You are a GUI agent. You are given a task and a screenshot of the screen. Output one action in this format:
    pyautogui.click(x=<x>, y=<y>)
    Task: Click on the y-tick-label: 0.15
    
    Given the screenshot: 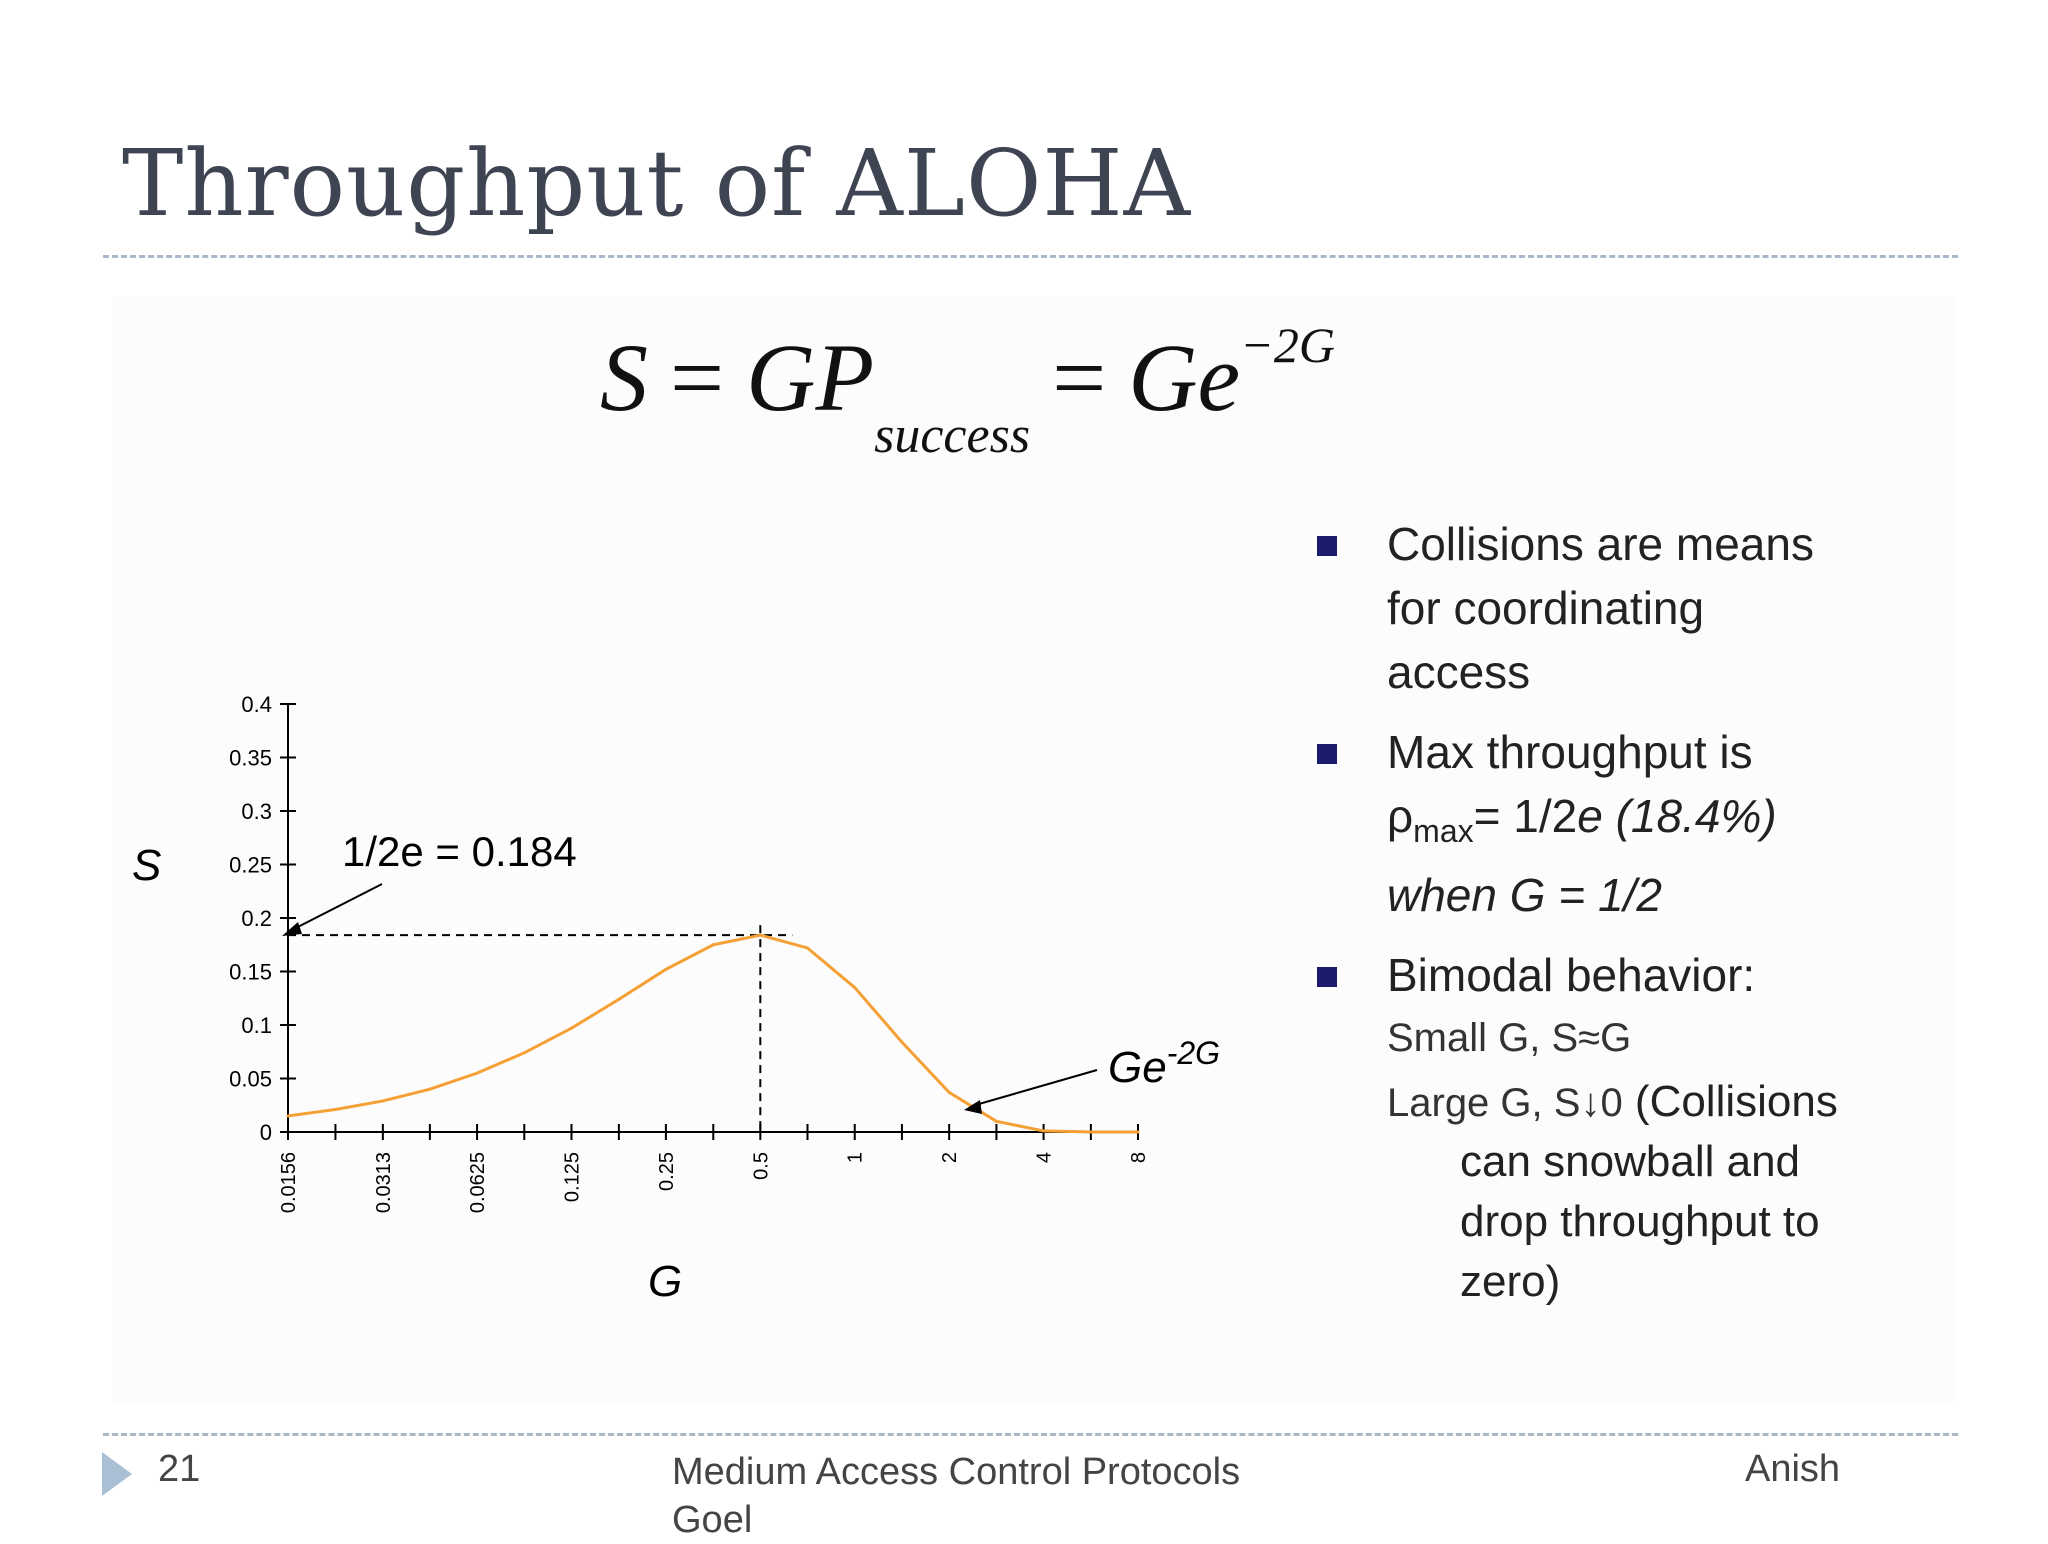 What is the action you would take?
    pyautogui.click(x=250, y=972)
    